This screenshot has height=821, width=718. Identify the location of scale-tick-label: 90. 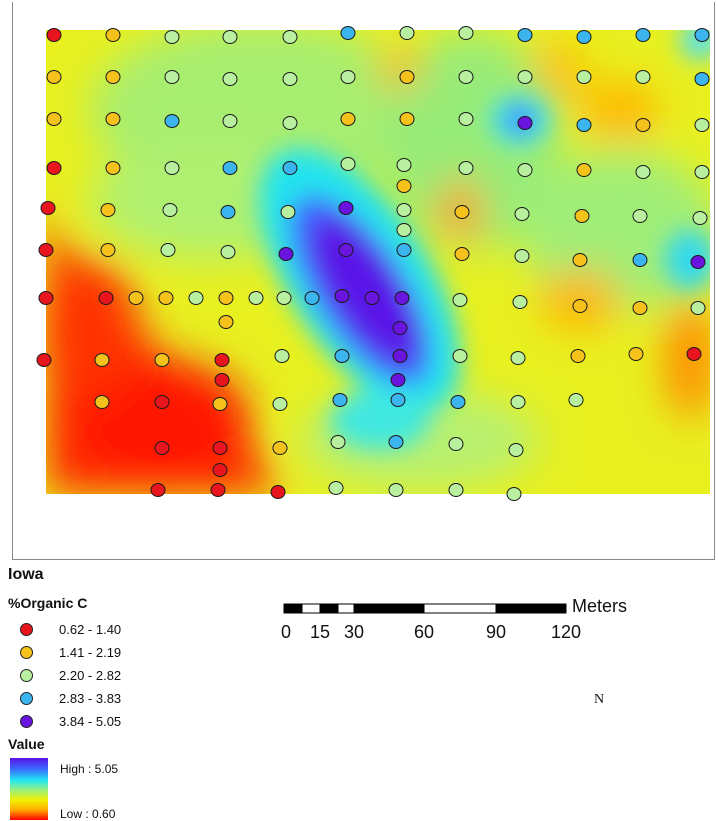
(496, 632).